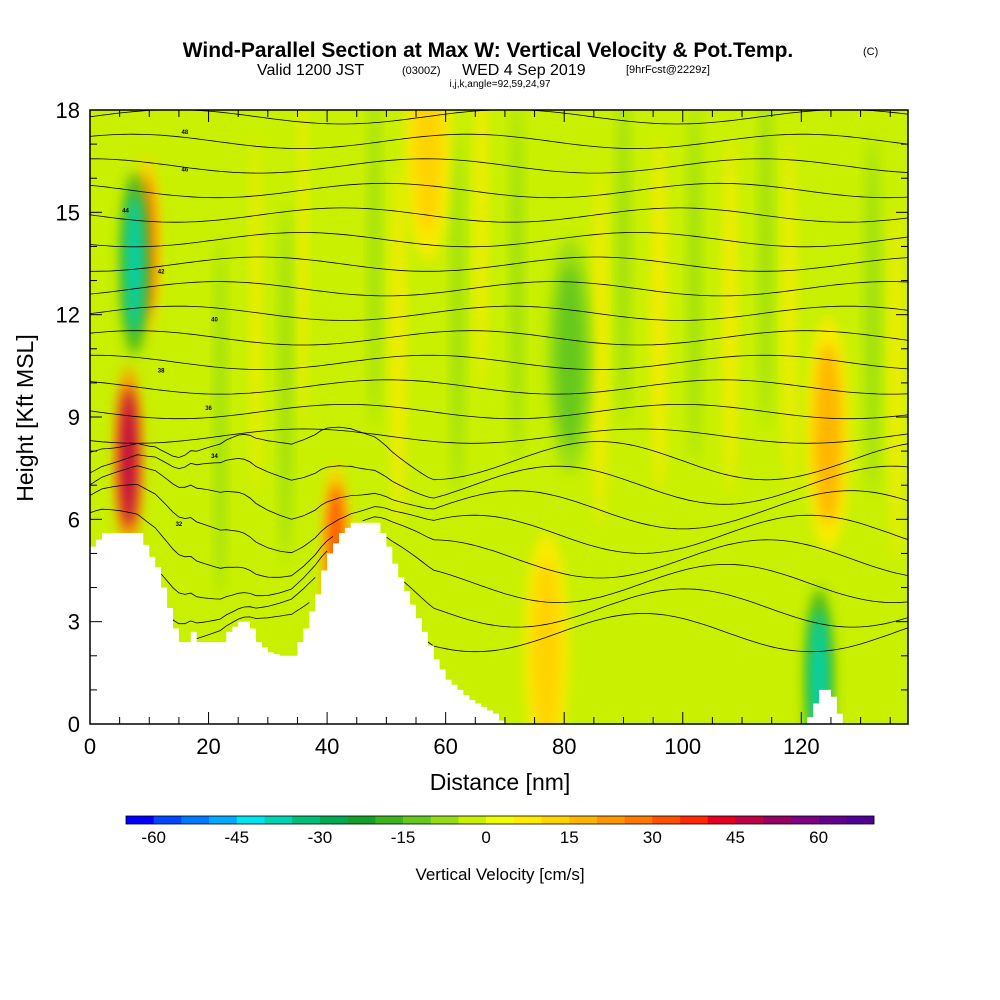 Image resolution: width=1000 pixels, height=1000 pixels. Describe the element at coordinates (74, 622) in the screenshot. I see `y-tick-label: 3` at that location.